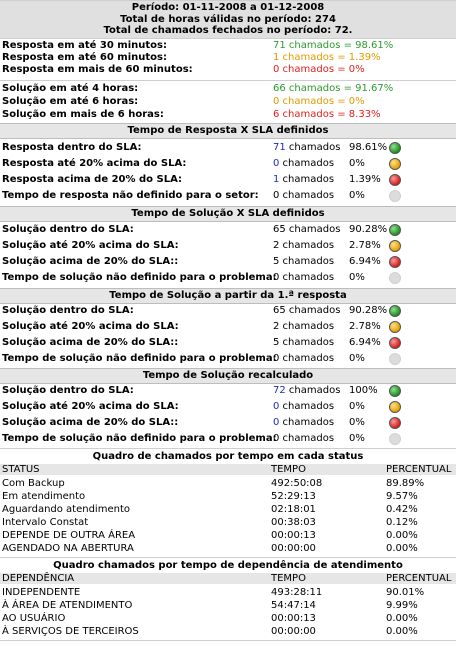 Image resolution: width=456 pixels, height=647 pixels. I want to click on sla-row-percent: 6.94%, so click(365, 261).